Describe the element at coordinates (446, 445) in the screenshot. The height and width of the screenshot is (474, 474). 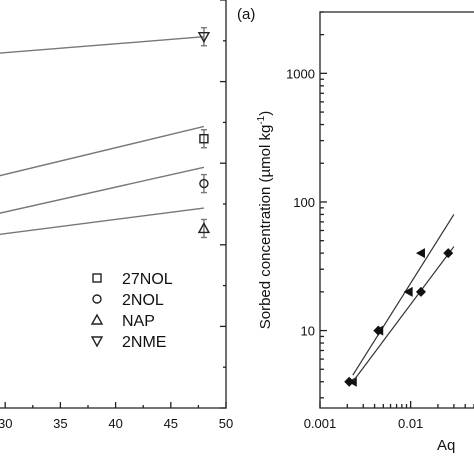
I see `right-x-axis-label: Aq` at that location.